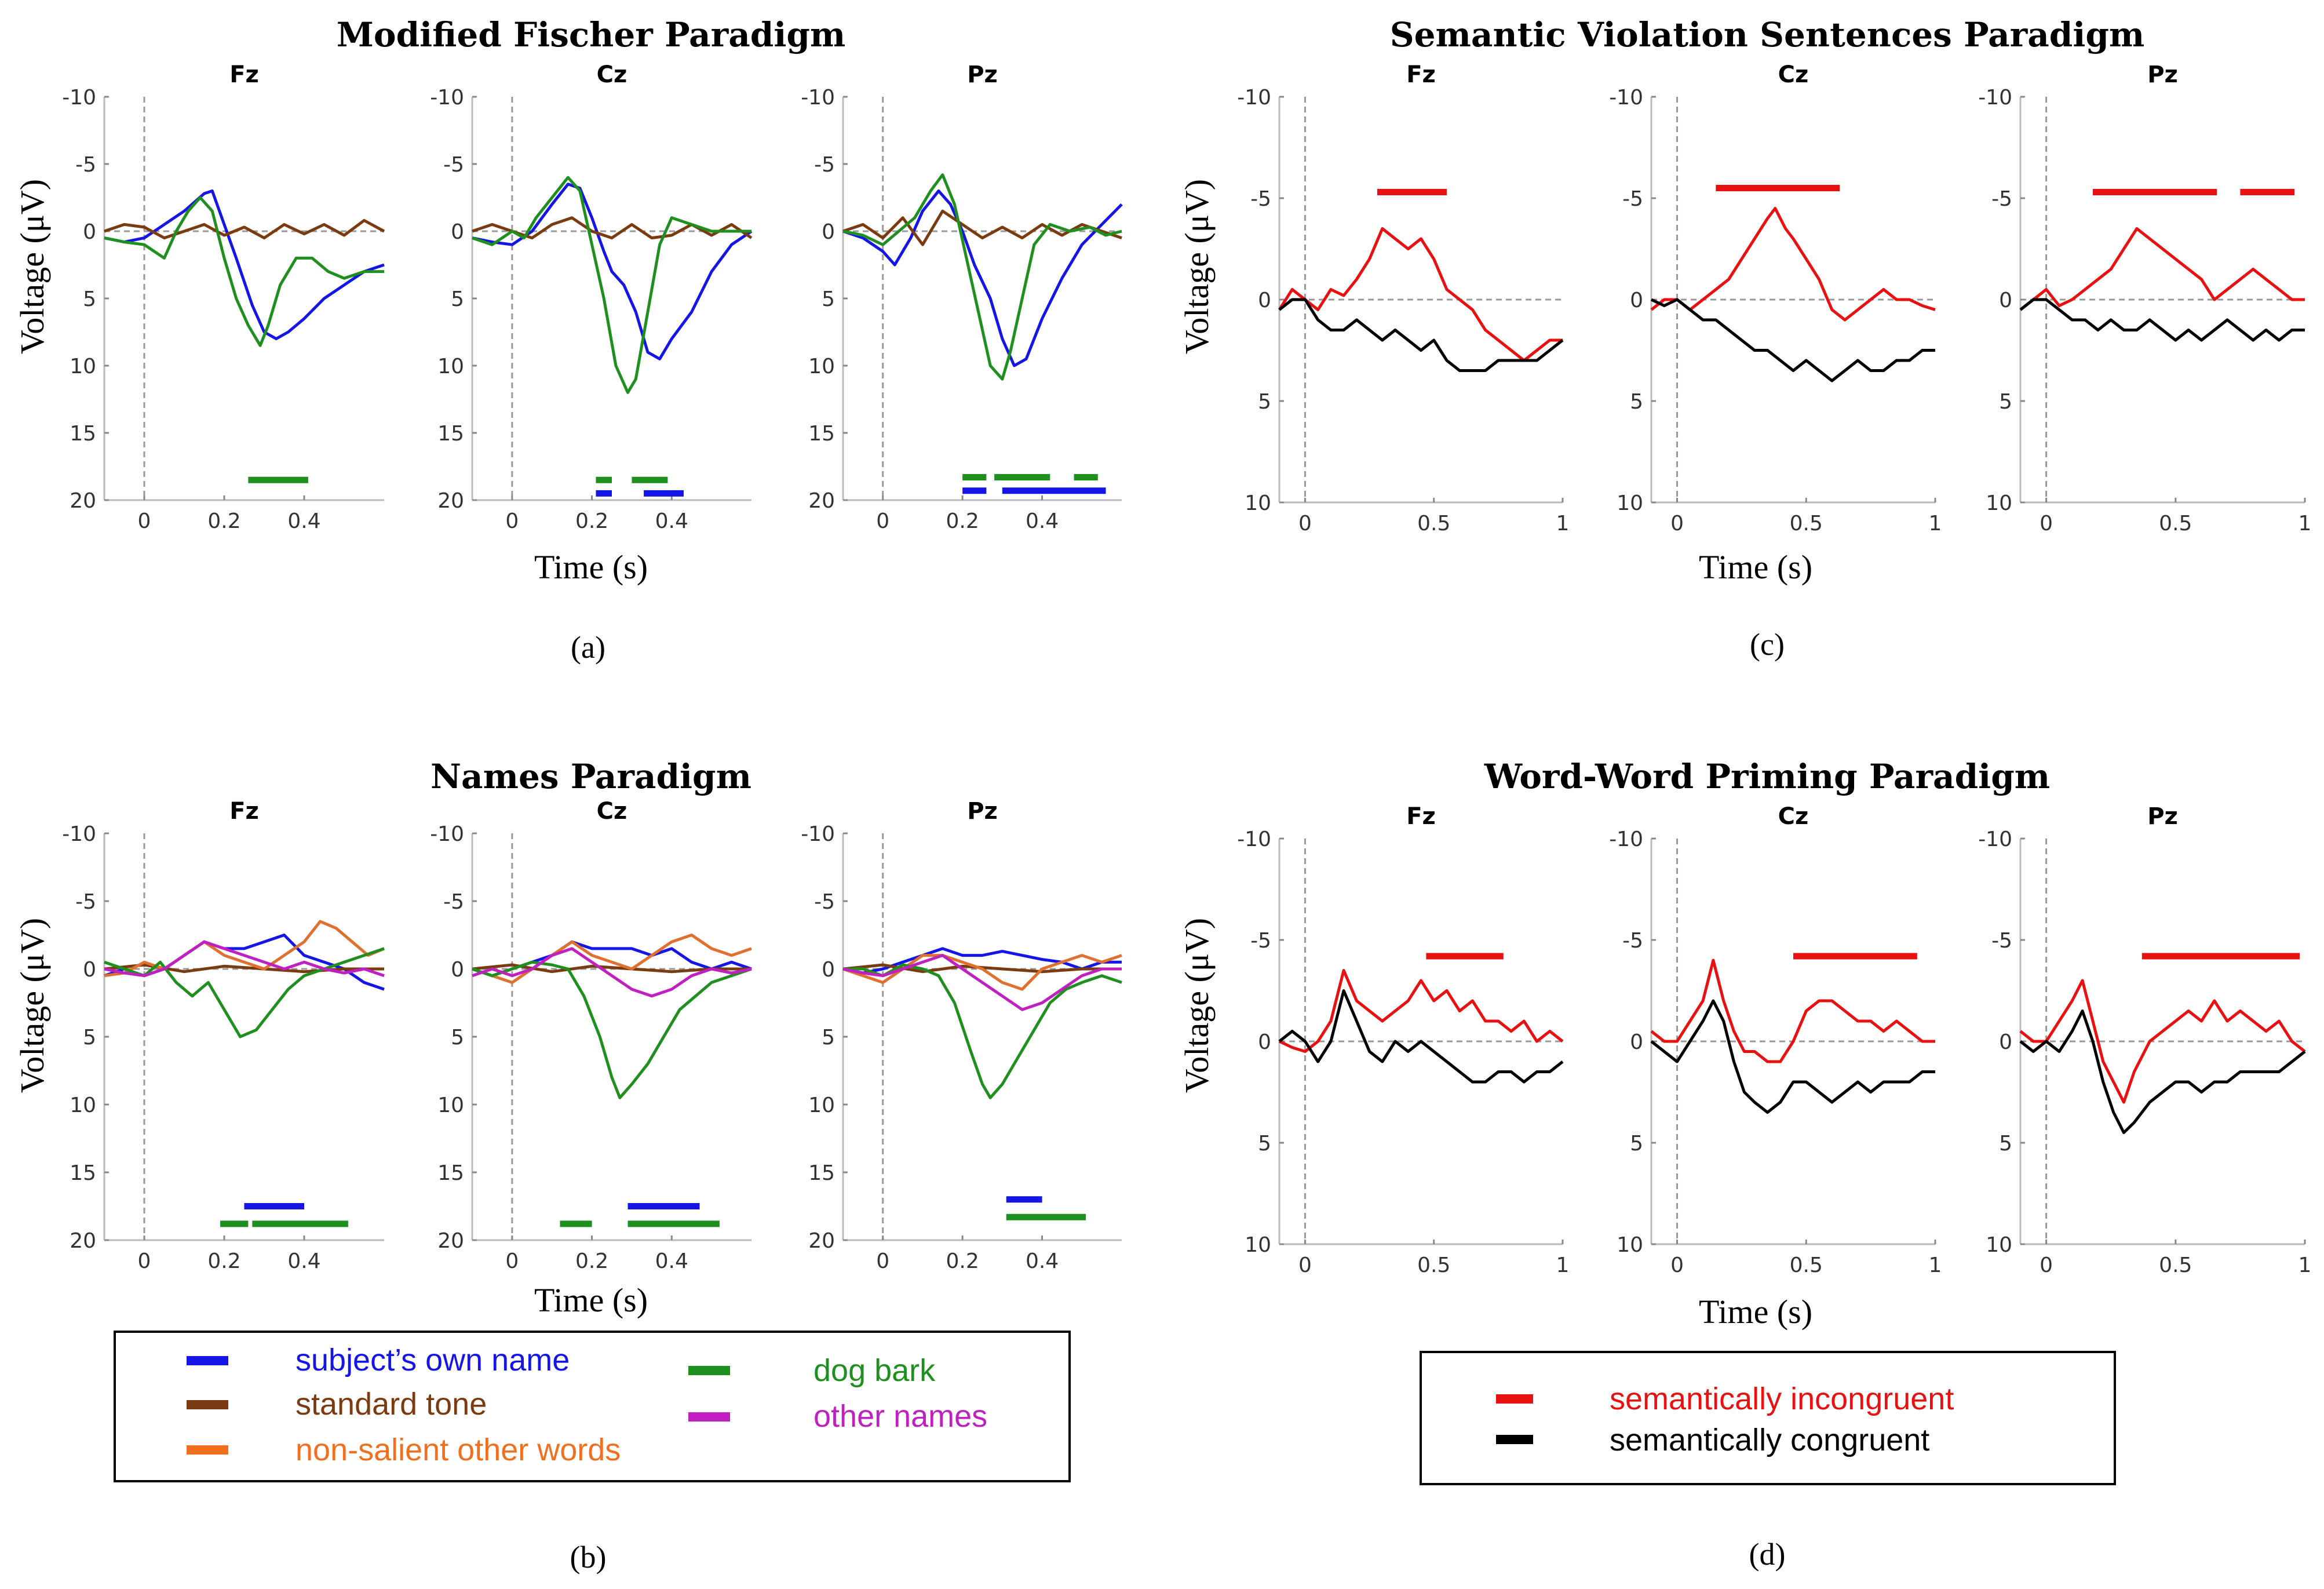  What do you see at coordinates (2162, 1071) in the screenshot?
I see `panel-d-pz-series-semantically-congruent` at bounding box center [2162, 1071].